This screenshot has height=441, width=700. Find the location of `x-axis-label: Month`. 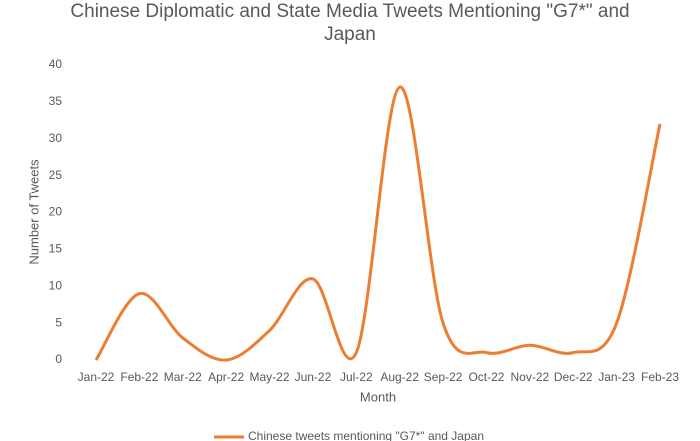

x-axis-label: Month is located at coordinates (378, 396).